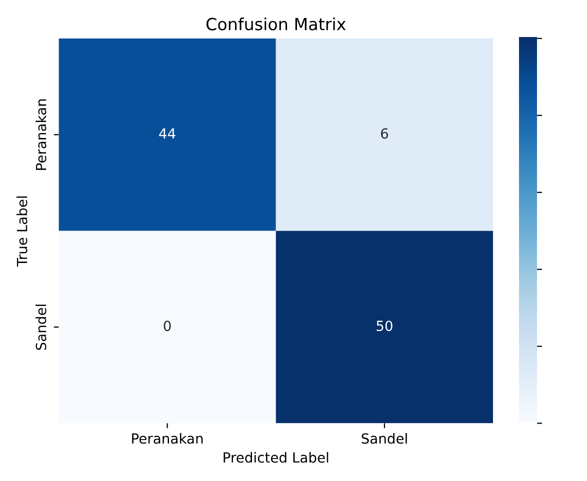  Describe the element at coordinates (276, 23) in the screenshot. I see `chart-title: Confusion Matrix` at that location.